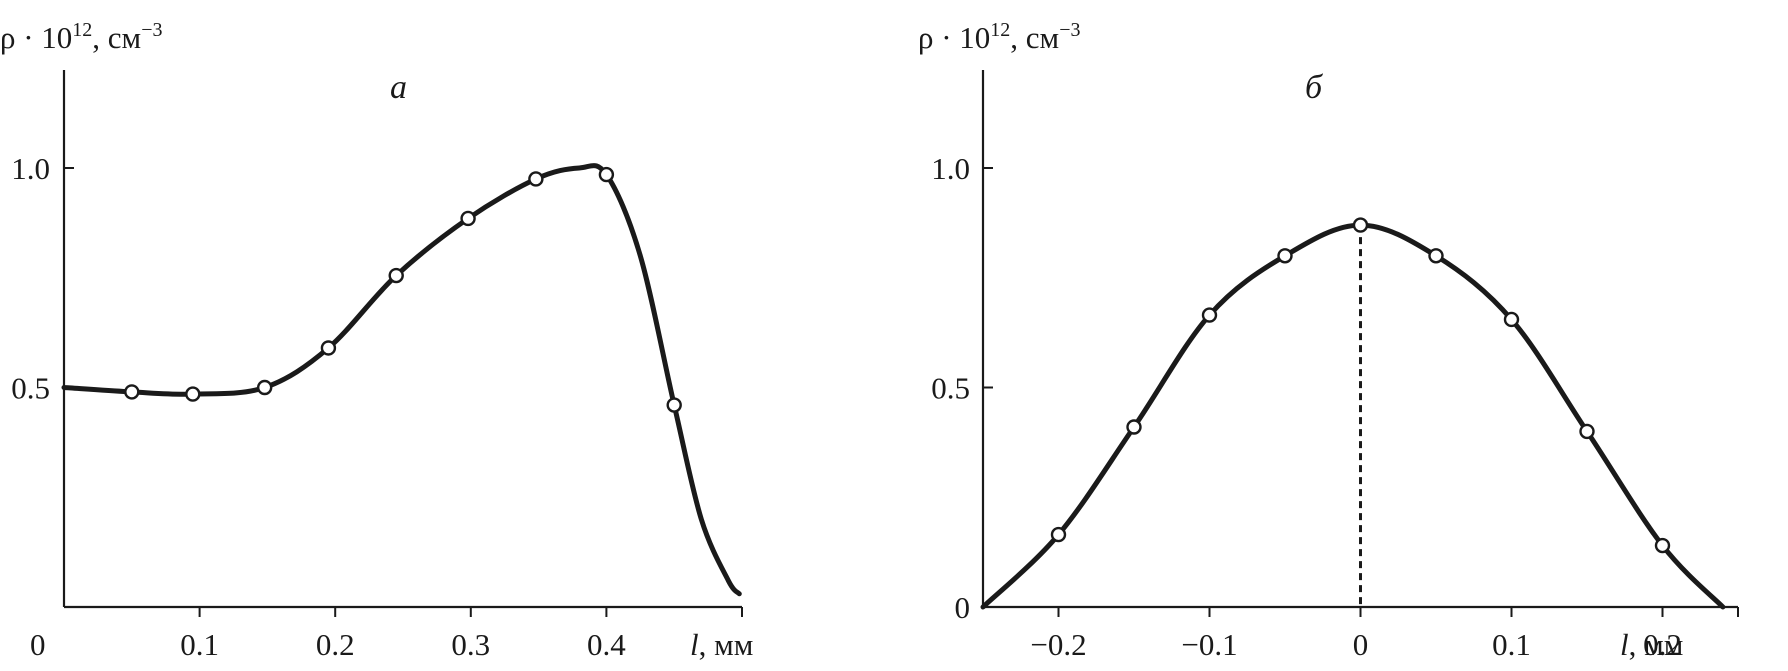 Image resolution: width=1788 pixels, height=671 pixels. Describe the element at coordinates (1209, 644) in the screenshot. I see `x-tick-label: −0.1` at that location.